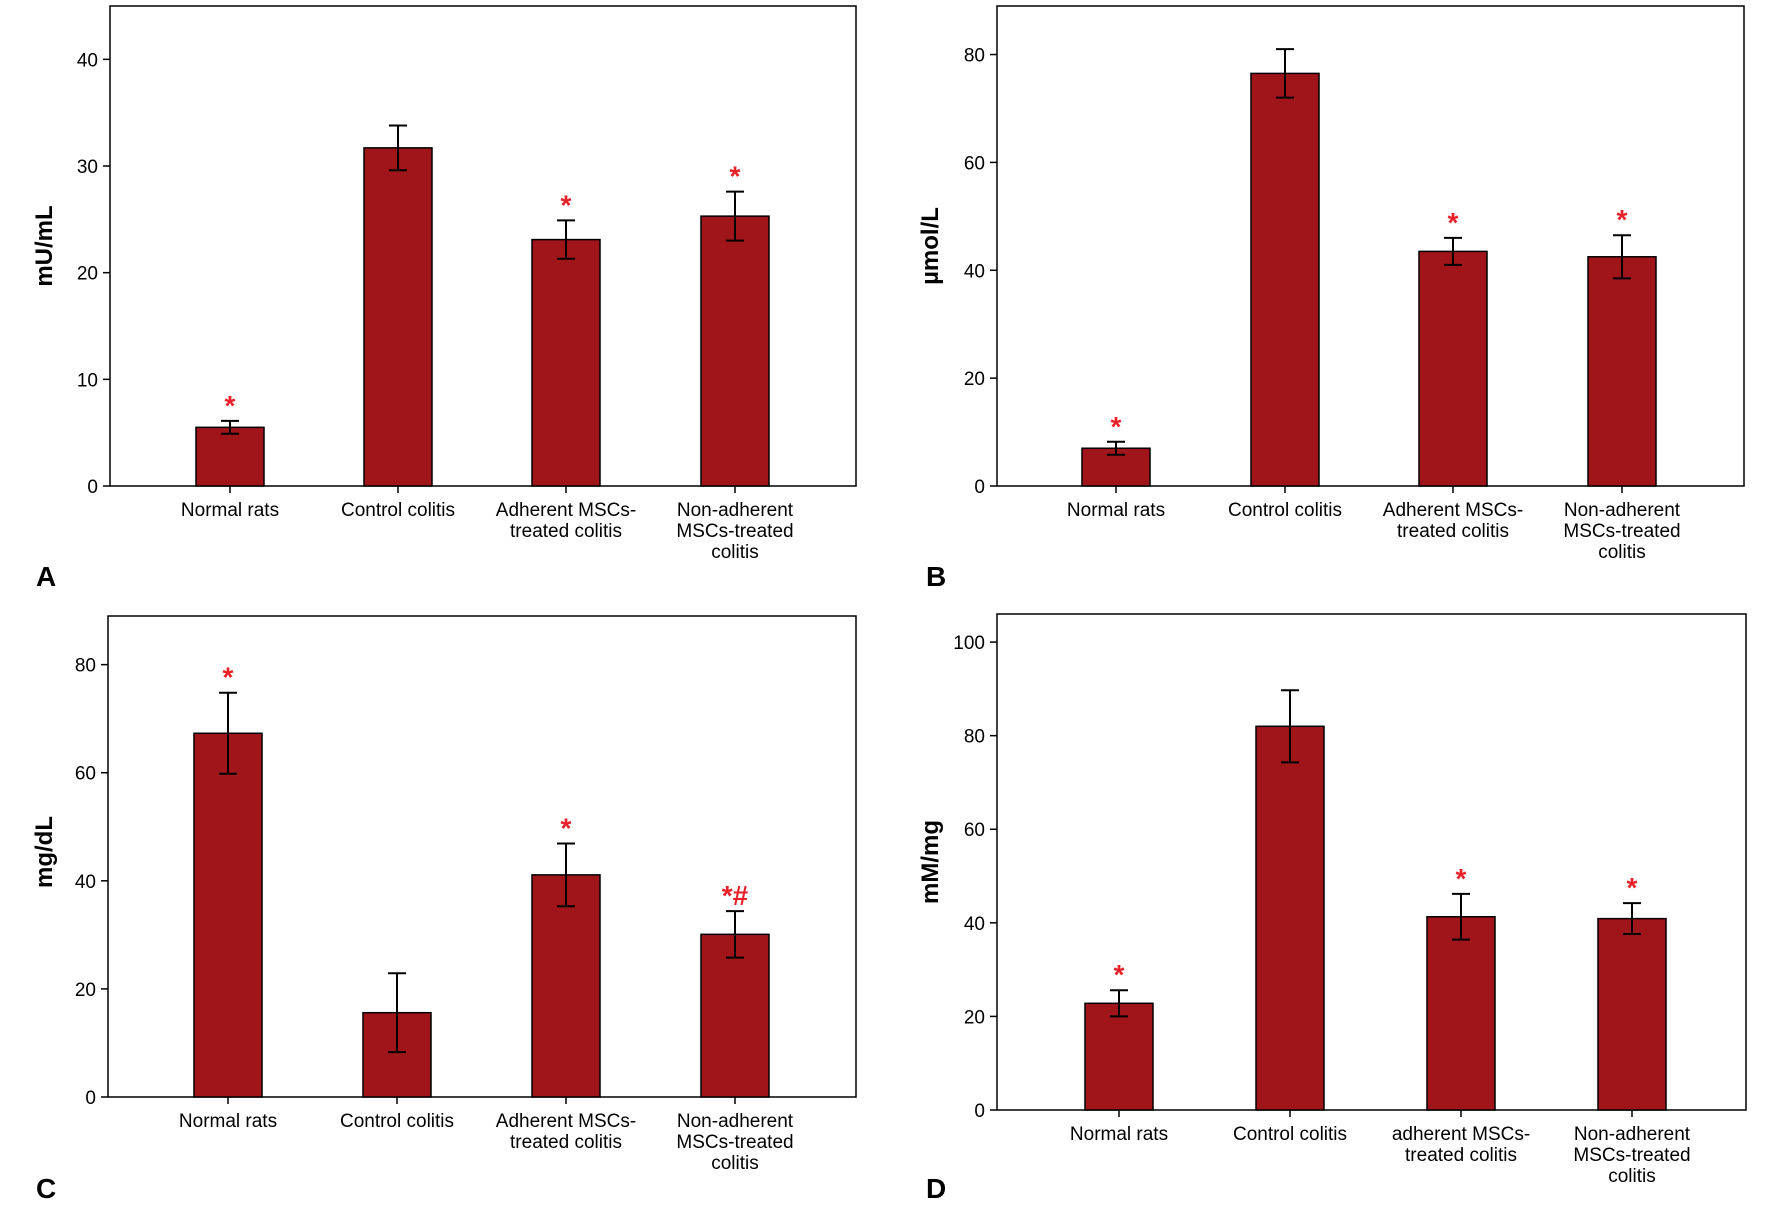 Image resolution: width=1772 pixels, height=1215 pixels. Describe the element at coordinates (87, 380) in the screenshot. I see `y-tick-label: 10` at that location.